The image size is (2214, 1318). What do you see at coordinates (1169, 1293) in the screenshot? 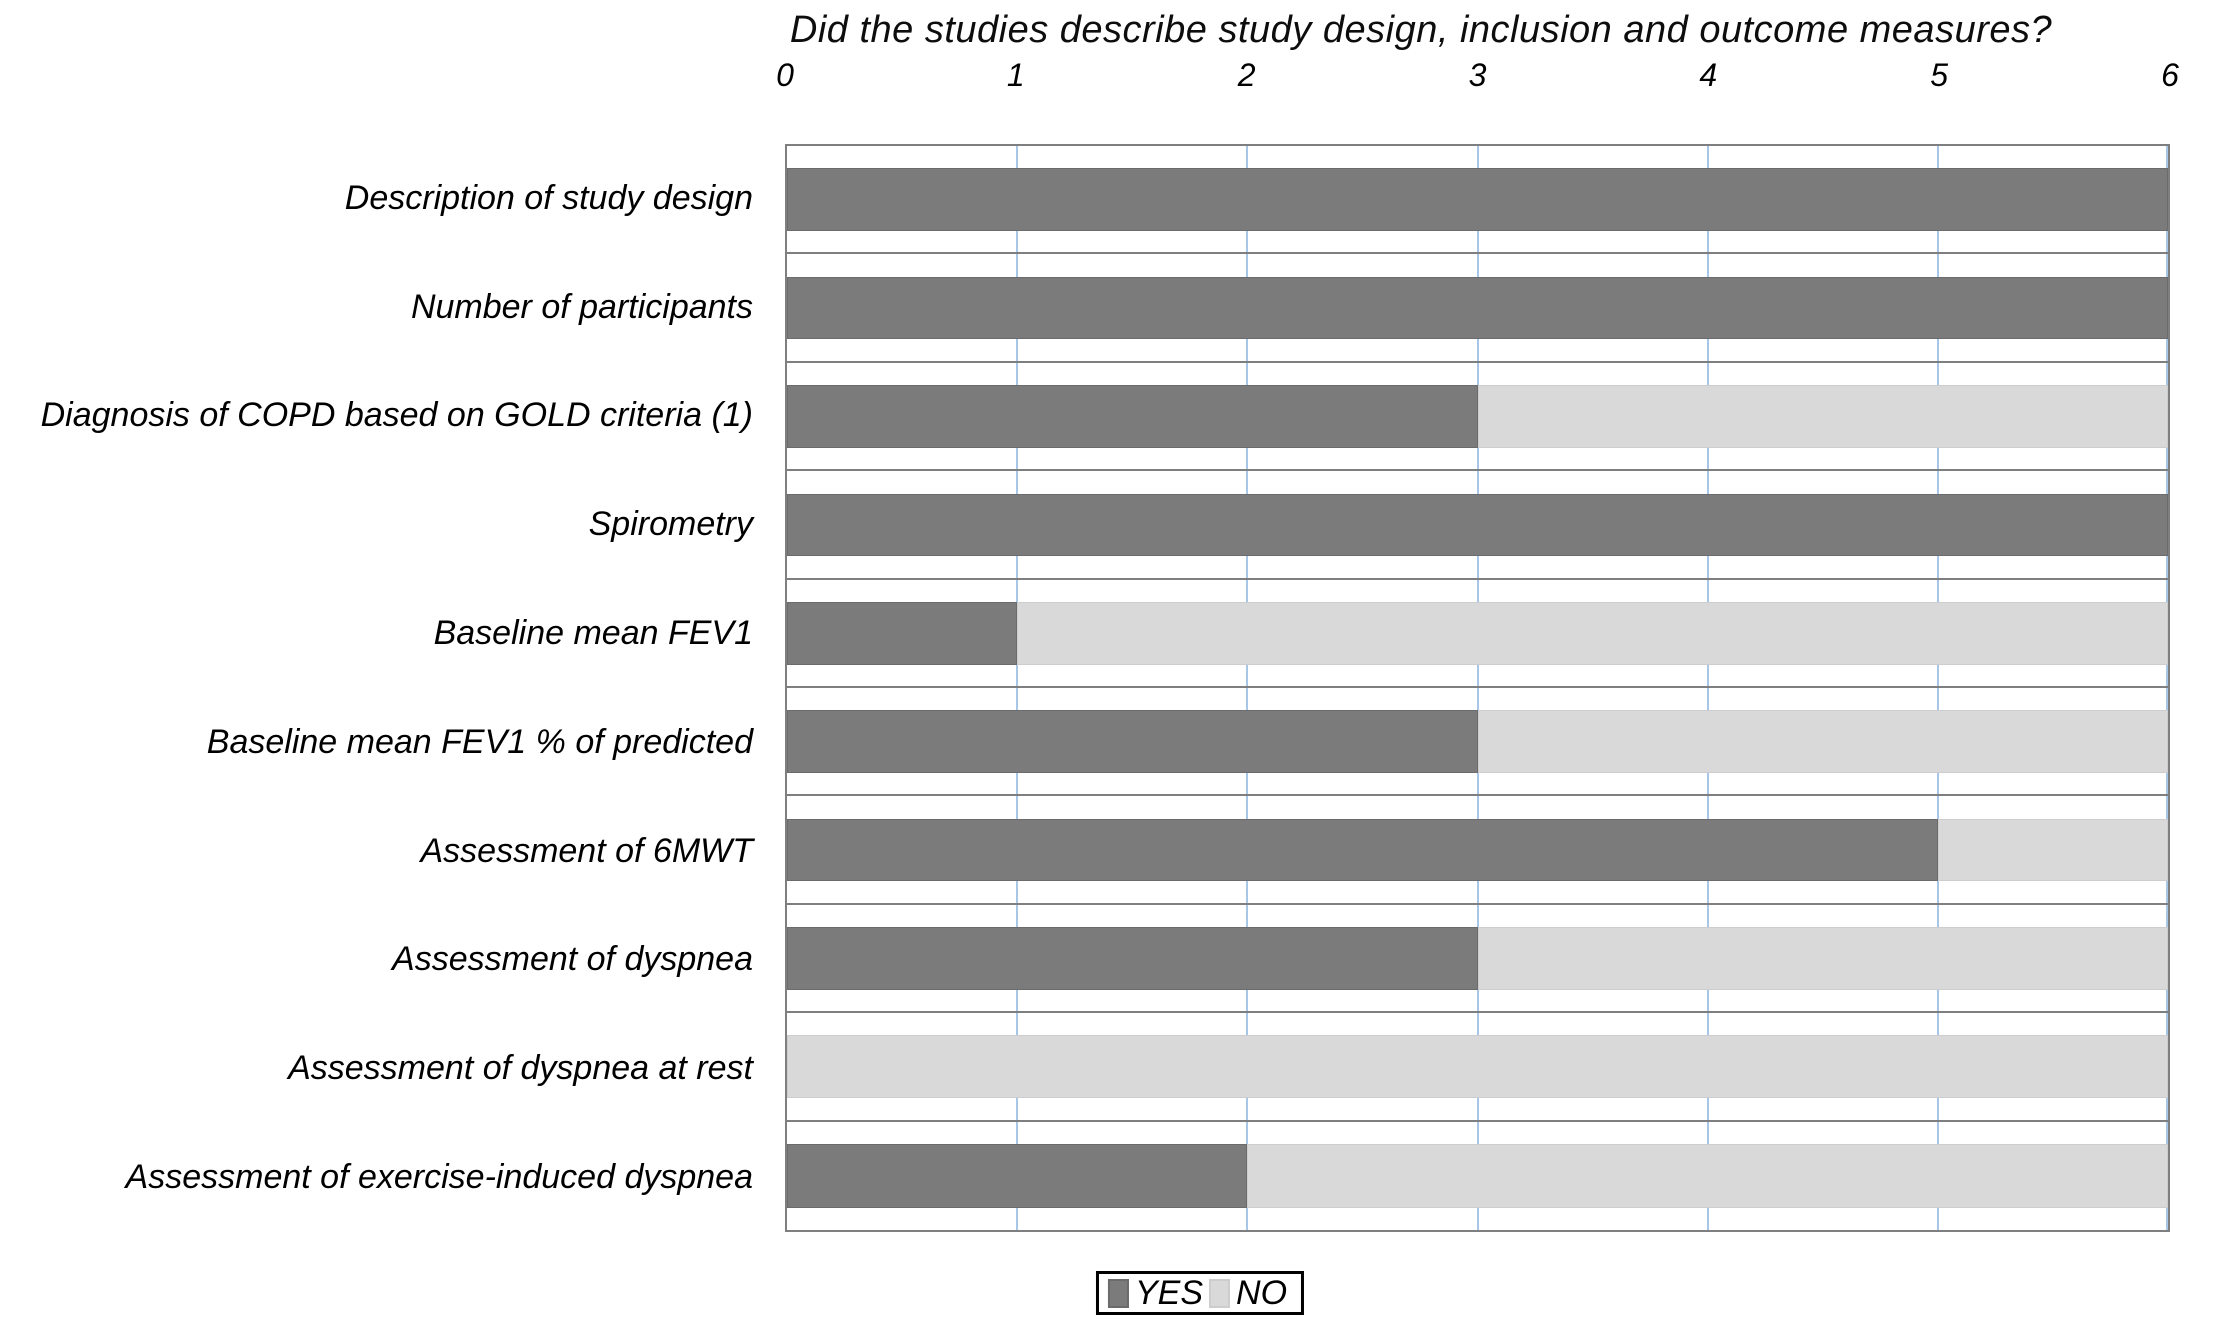
I see `legend-yes-label: YES` at bounding box center [1169, 1293].